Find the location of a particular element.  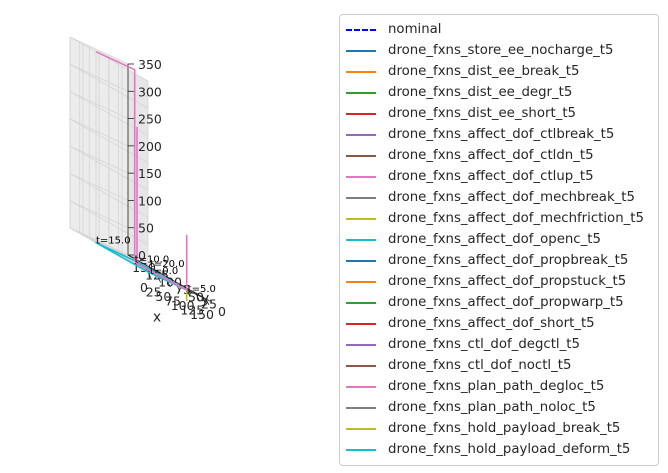

legend-label: drone_fxns_ctl_dof_degctl_t5 is located at coordinates (484, 344).